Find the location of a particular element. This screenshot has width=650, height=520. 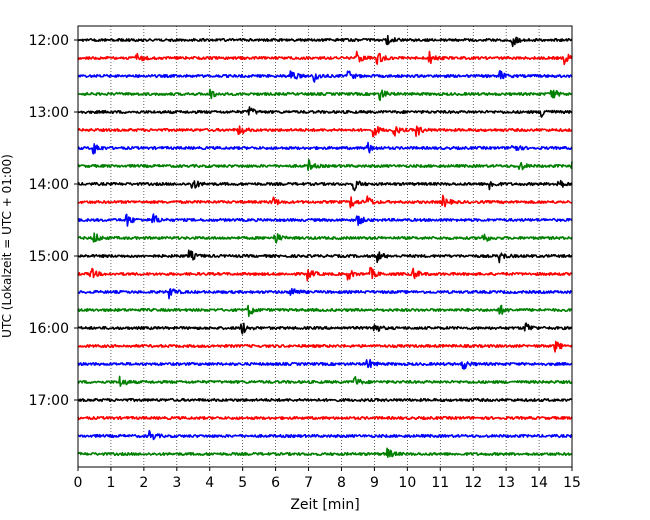

x-axis: 0 1 2 3 4 5 6 7 8 9 10 11 12 13 14 15 is located at coordinates (327, 479).